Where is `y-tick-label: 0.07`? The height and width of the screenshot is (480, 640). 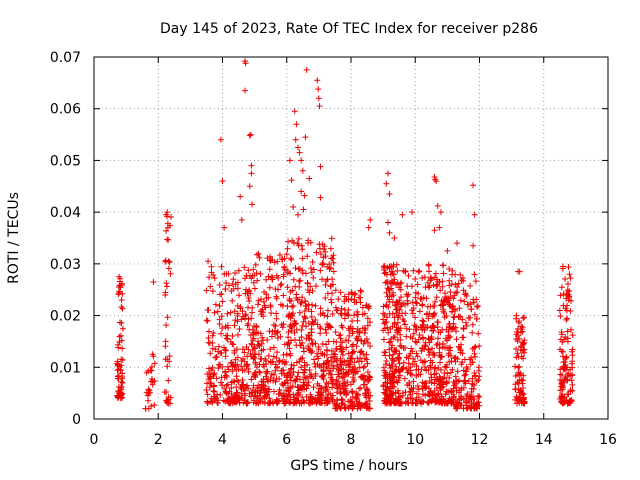 y-tick-label: 0.07 is located at coordinates (65, 58).